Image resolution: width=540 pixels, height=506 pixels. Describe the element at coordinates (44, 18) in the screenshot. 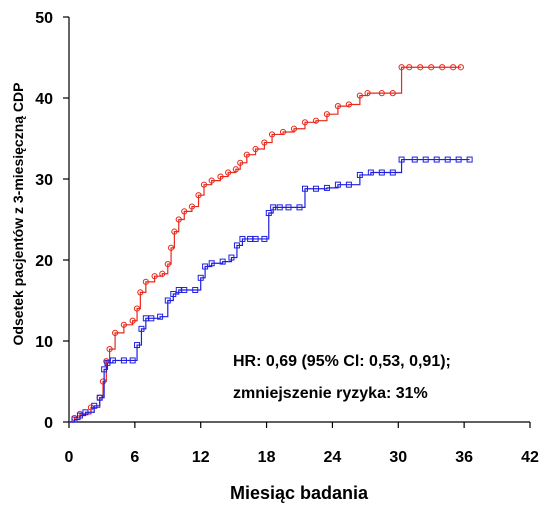

I see `y-tick-label: 50` at that location.